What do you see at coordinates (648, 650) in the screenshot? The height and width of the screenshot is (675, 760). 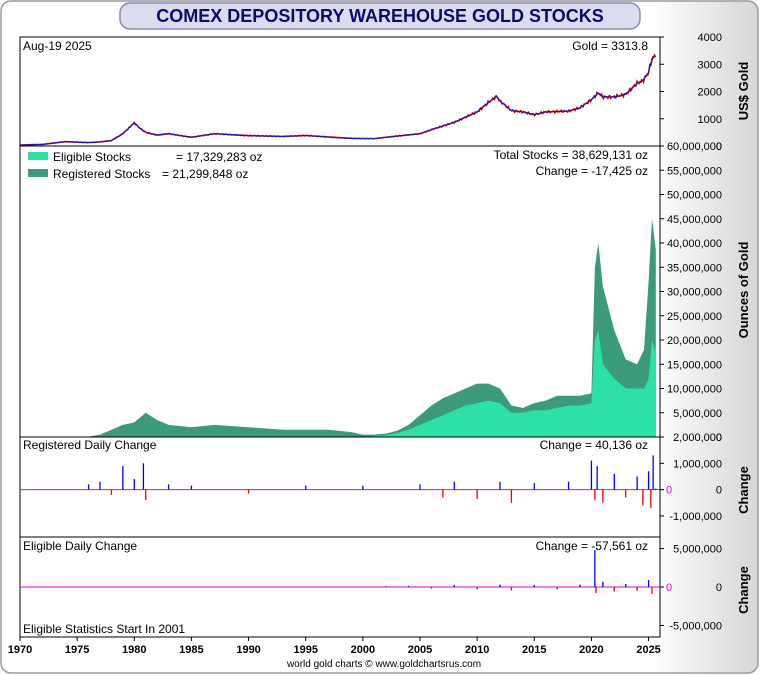 I see `x-tick-label: 2025` at bounding box center [648, 650].